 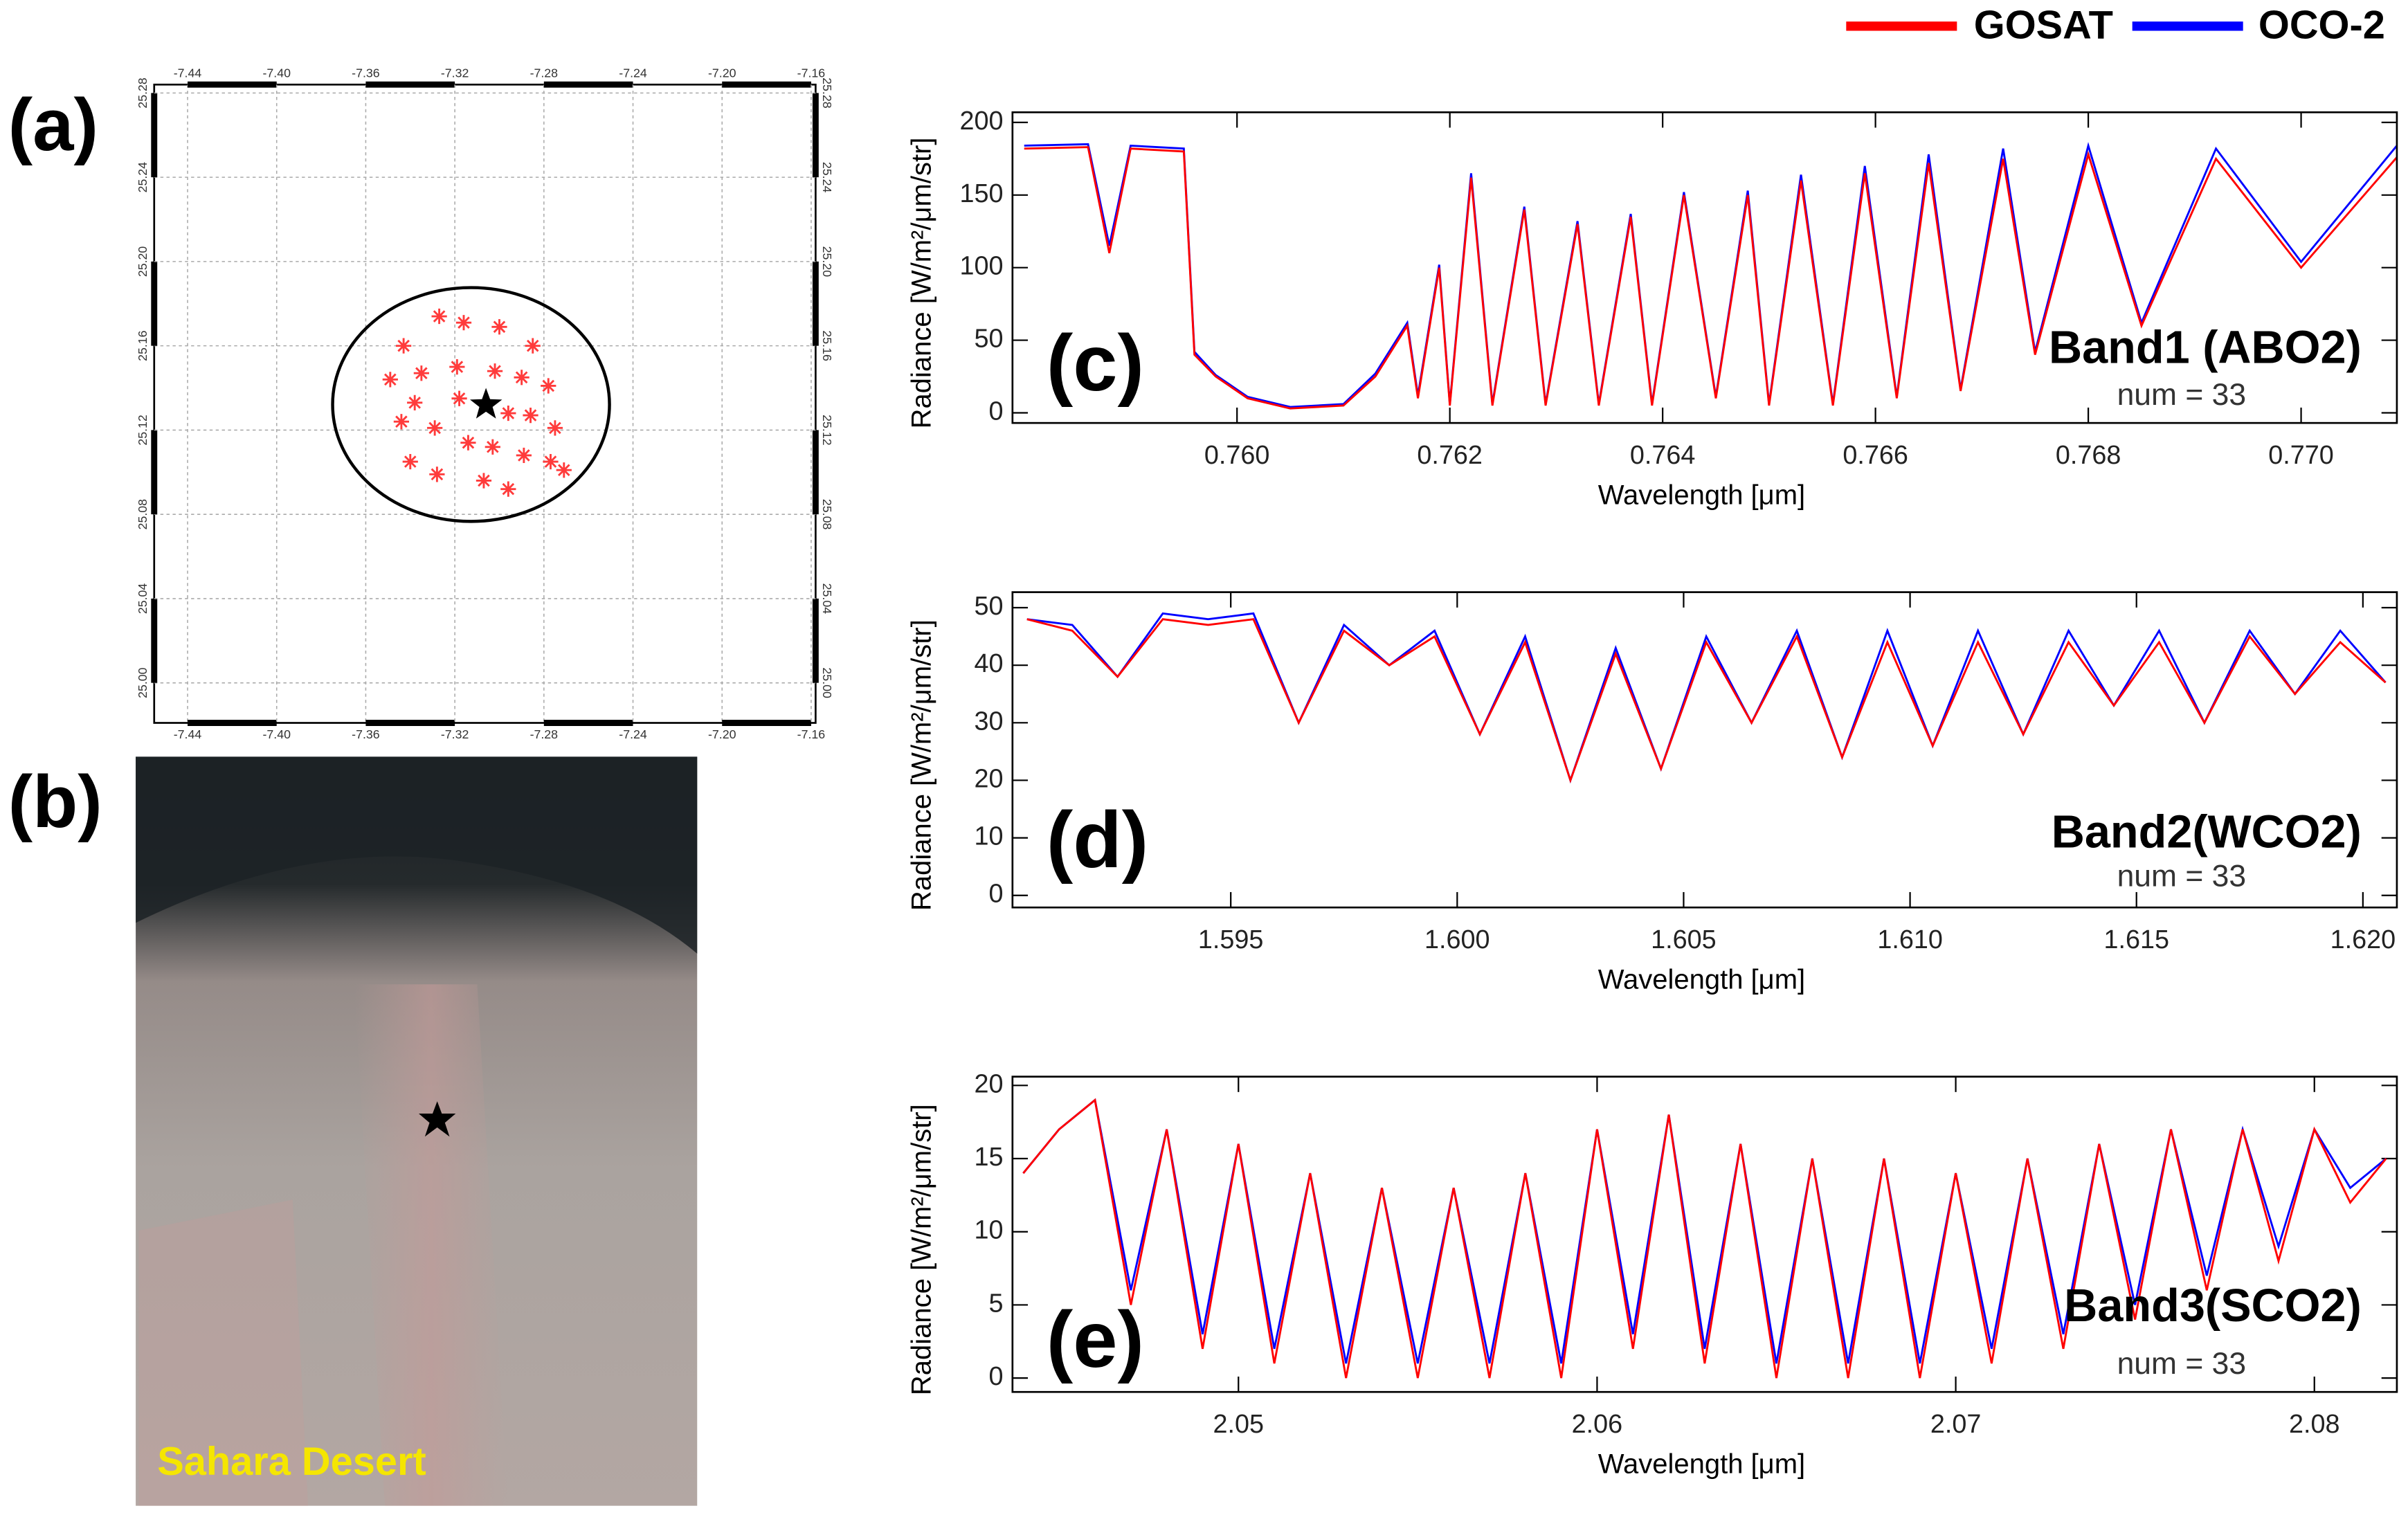 I want to click on x-tick-label: 0.768, so click(x=2088, y=455).